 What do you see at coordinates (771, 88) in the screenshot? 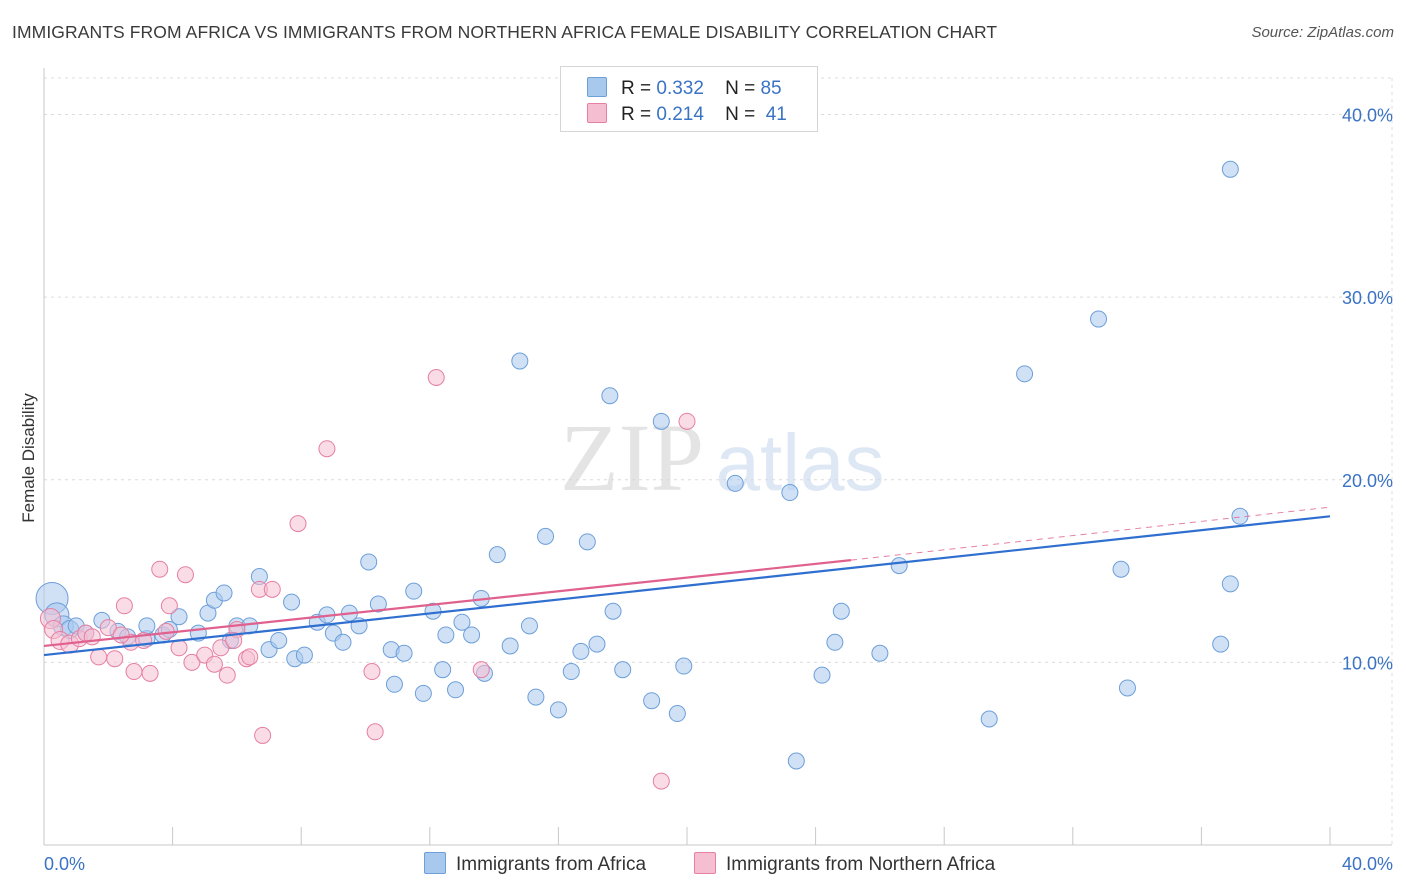
I see `legend-n-value: 85` at bounding box center [771, 88].